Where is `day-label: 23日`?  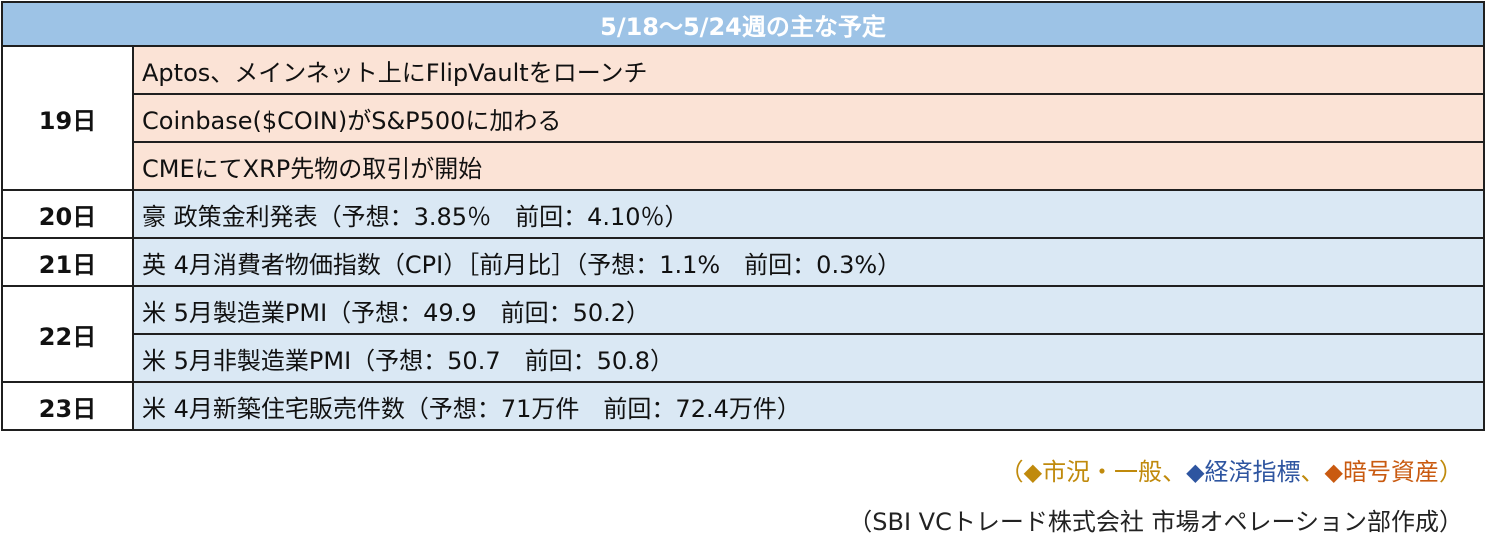
day-label: 23日 is located at coordinates (67, 406).